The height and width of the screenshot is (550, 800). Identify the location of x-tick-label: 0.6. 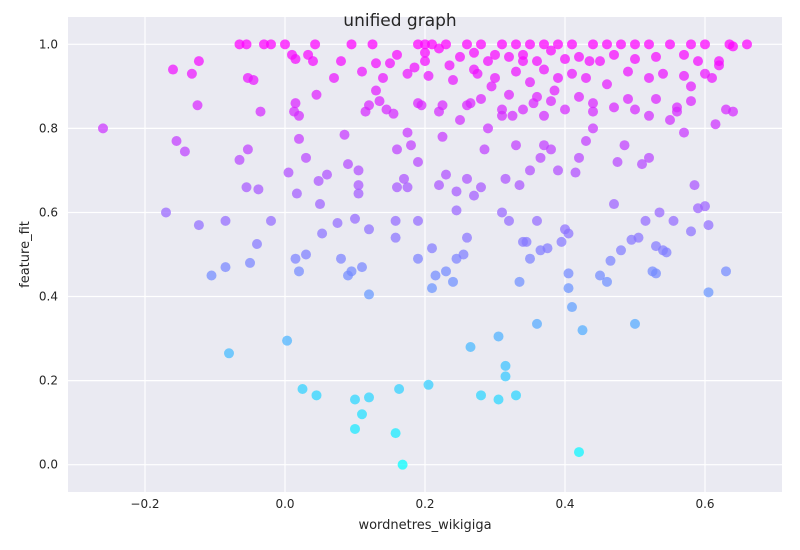
(704, 504).